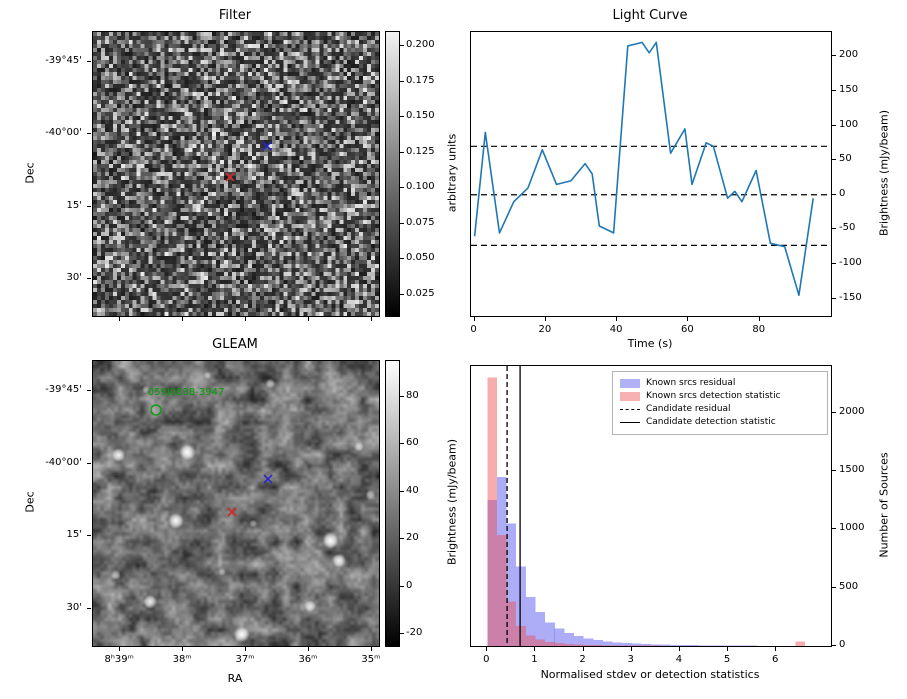  Describe the element at coordinates (884, 173) in the screenshot. I see `lightcurve-y-axis-label: Brightness (mJy/beam)` at that location.